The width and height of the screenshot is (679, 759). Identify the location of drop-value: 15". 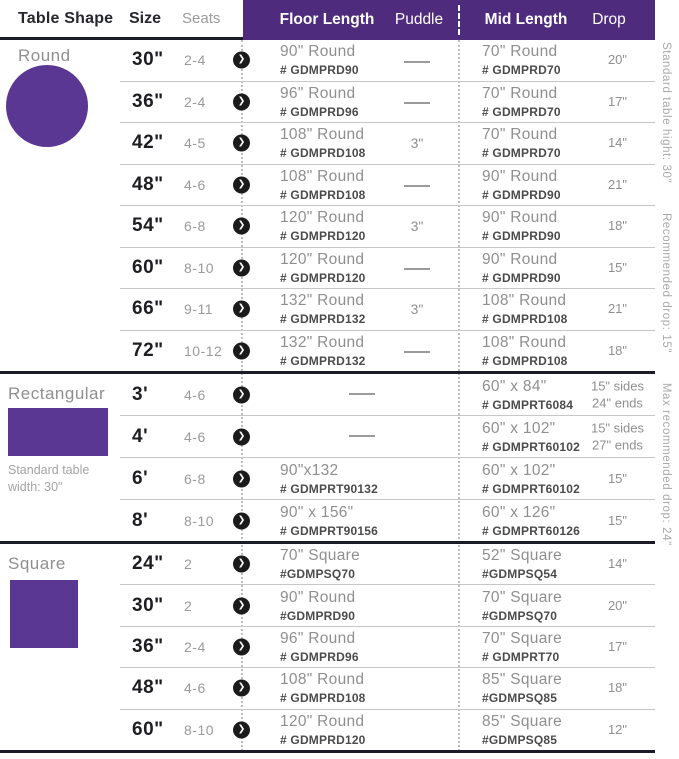
(617, 478).